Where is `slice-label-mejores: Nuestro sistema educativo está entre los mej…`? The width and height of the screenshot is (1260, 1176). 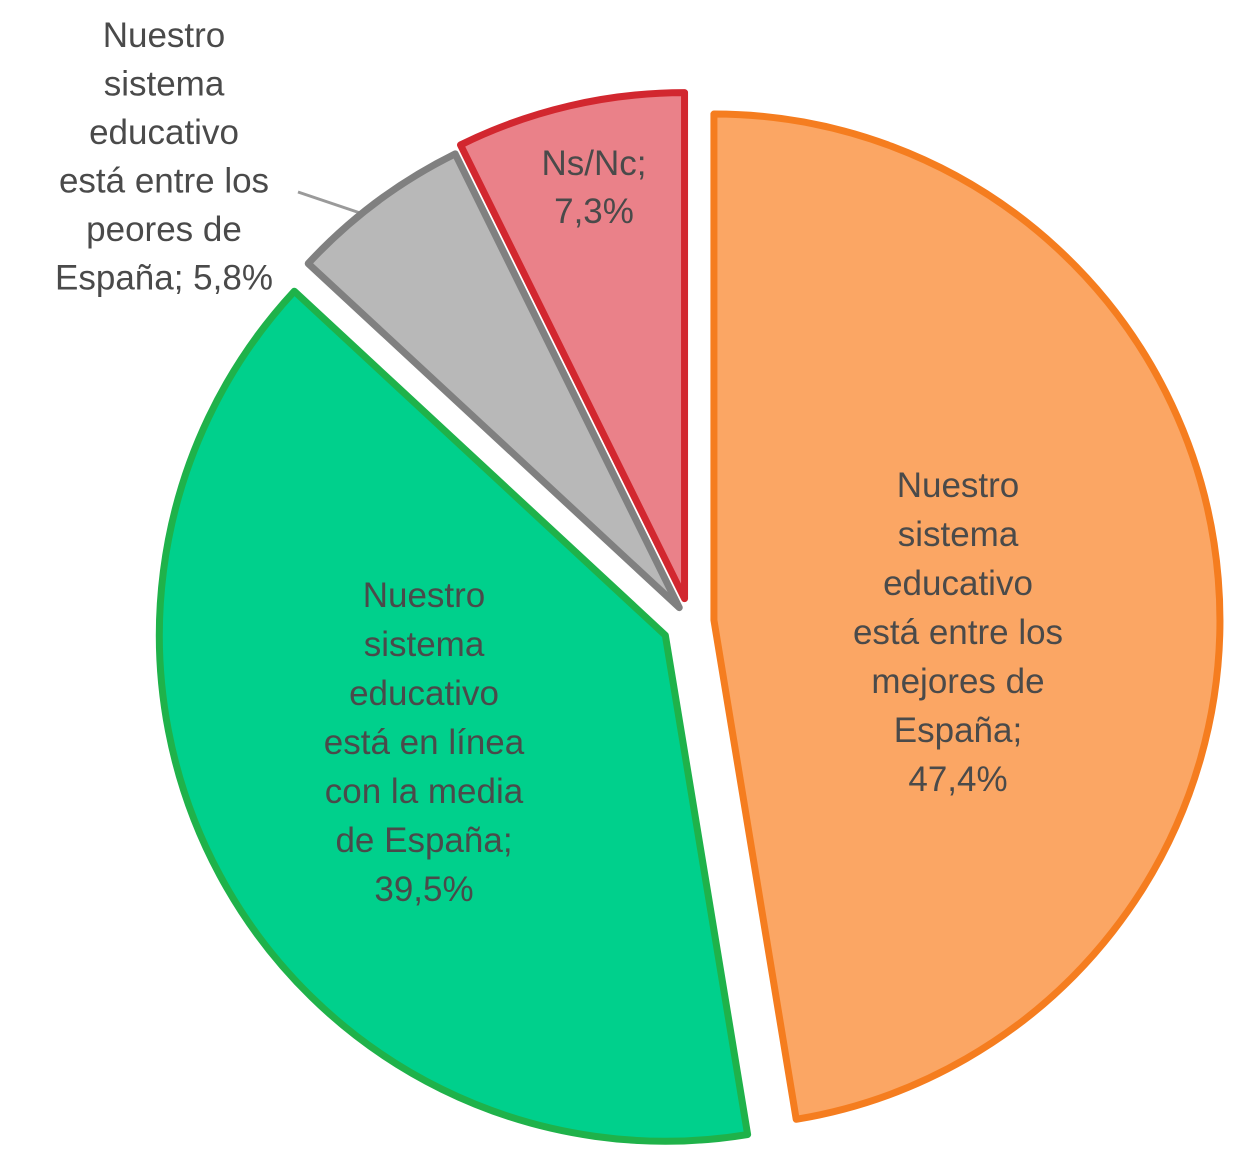
slice-label-mejores: Nuestro sistema educativo está entre los mej… is located at coordinates (958, 632).